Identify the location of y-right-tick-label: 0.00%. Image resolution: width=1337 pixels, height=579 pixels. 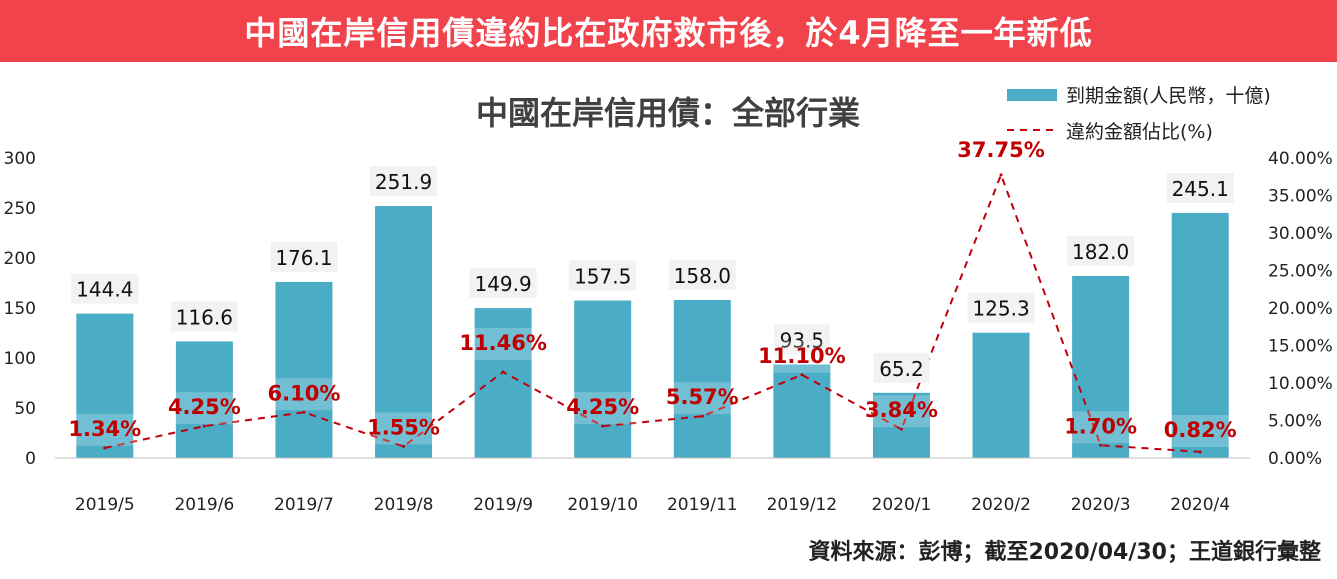
(1295, 459).